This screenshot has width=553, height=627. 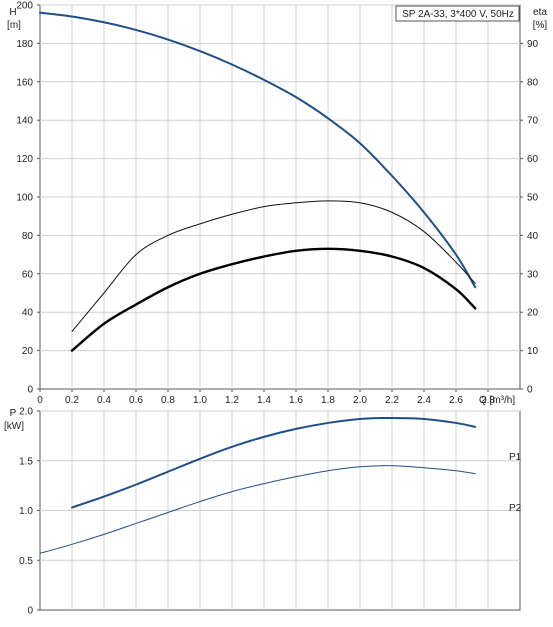 What do you see at coordinates (136, 400) in the screenshot?
I see `x-tick-label: 0.6` at bounding box center [136, 400].